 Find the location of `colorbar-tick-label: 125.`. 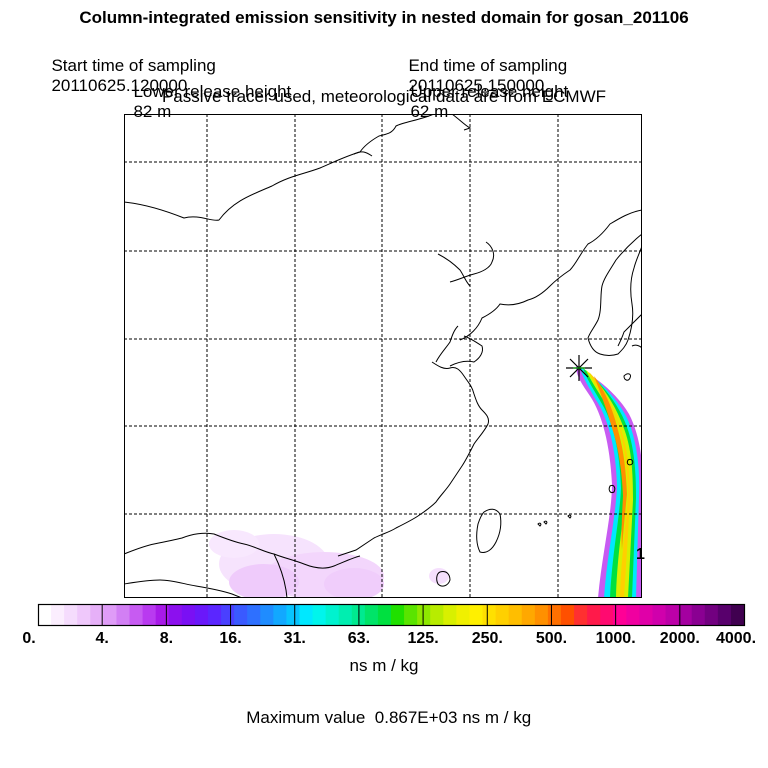

colorbar-tick-label: 125. is located at coordinates (423, 638).